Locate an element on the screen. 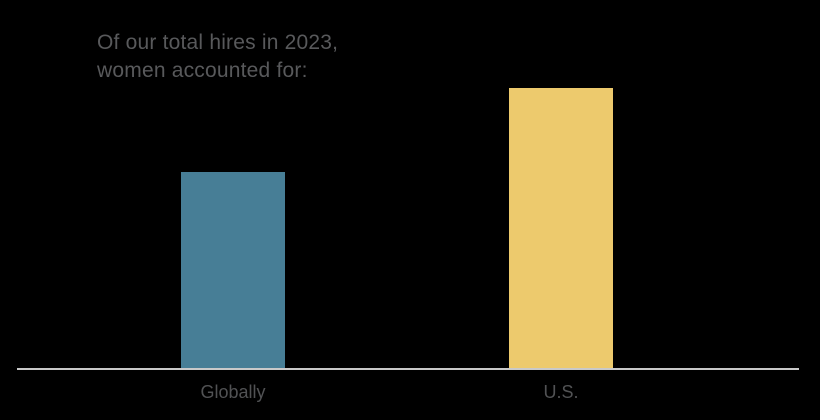 The image size is (820, 420). chart-title-line2: women accounted for: is located at coordinates (202, 70).